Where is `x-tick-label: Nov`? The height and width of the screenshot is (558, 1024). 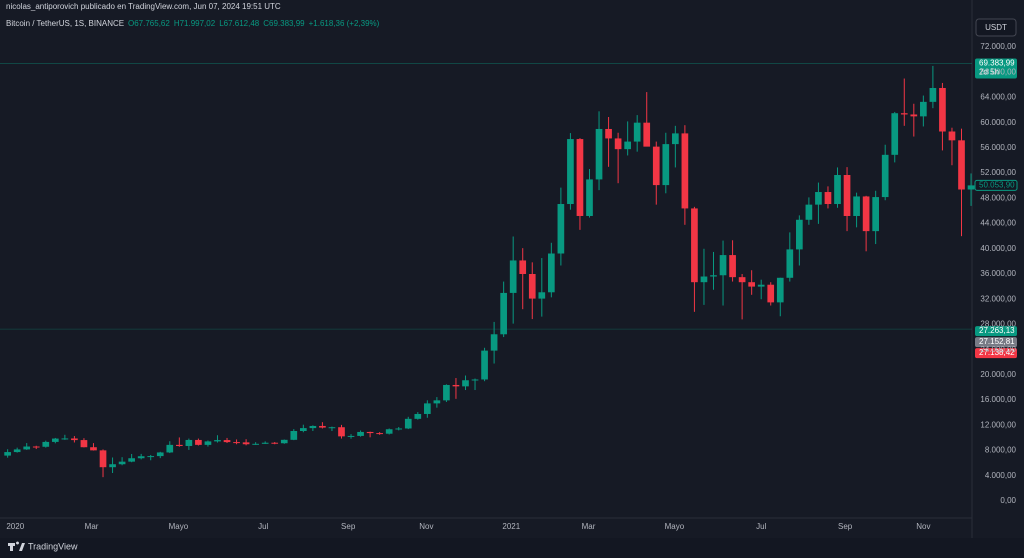 x-tick-label: Nov is located at coordinates (426, 526).